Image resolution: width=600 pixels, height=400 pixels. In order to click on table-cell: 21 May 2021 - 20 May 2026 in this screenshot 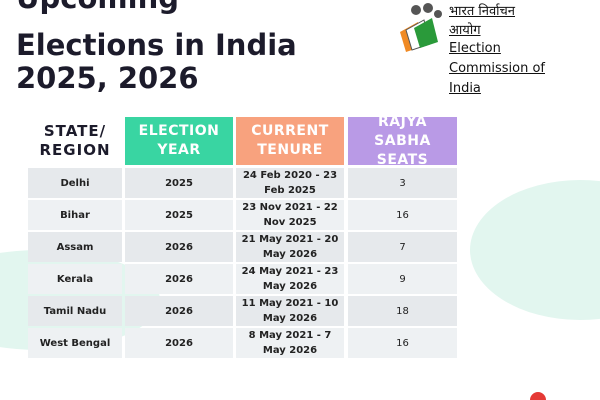, I will do `click(290, 247)`.